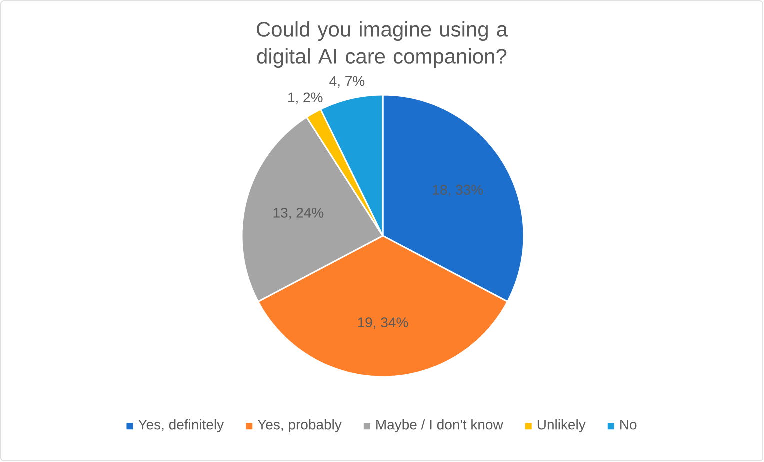 This screenshot has height=462, width=764. What do you see at coordinates (181, 426) in the screenshot?
I see `legend-label: Yes, definitely` at bounding box center [181, 426].